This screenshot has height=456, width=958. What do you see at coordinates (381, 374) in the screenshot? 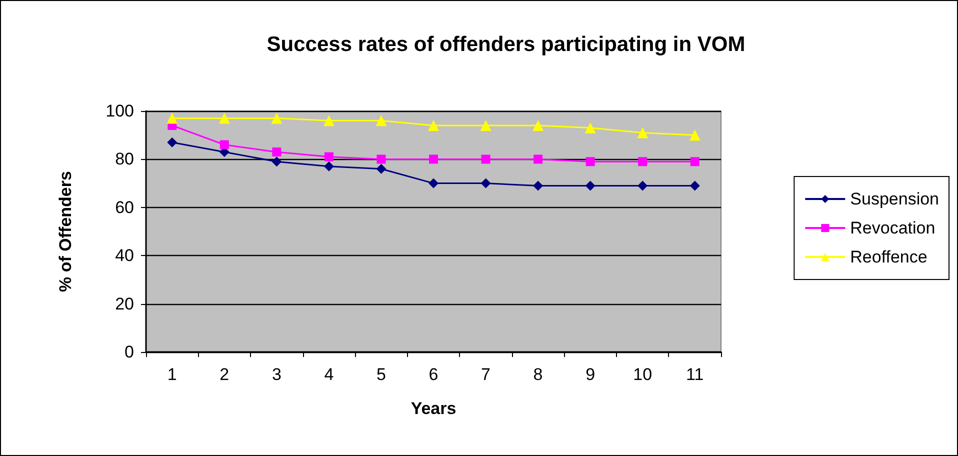
I see `x-tick-label: 5` at bounding box center [381, 374].